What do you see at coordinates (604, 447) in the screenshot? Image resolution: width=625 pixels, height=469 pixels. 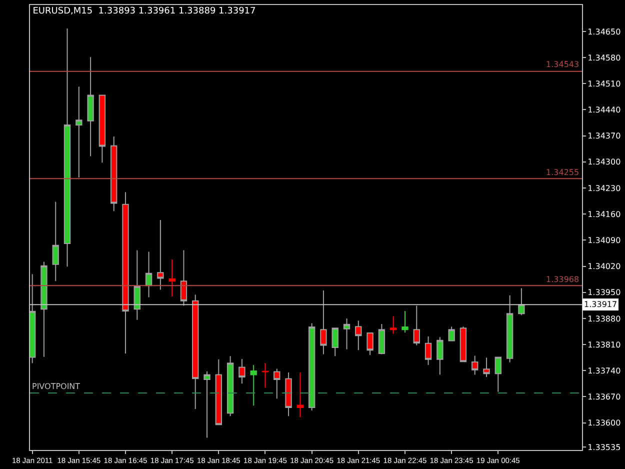 I see `y-tick-label: 1.33535` at bounding box center [604, 447].